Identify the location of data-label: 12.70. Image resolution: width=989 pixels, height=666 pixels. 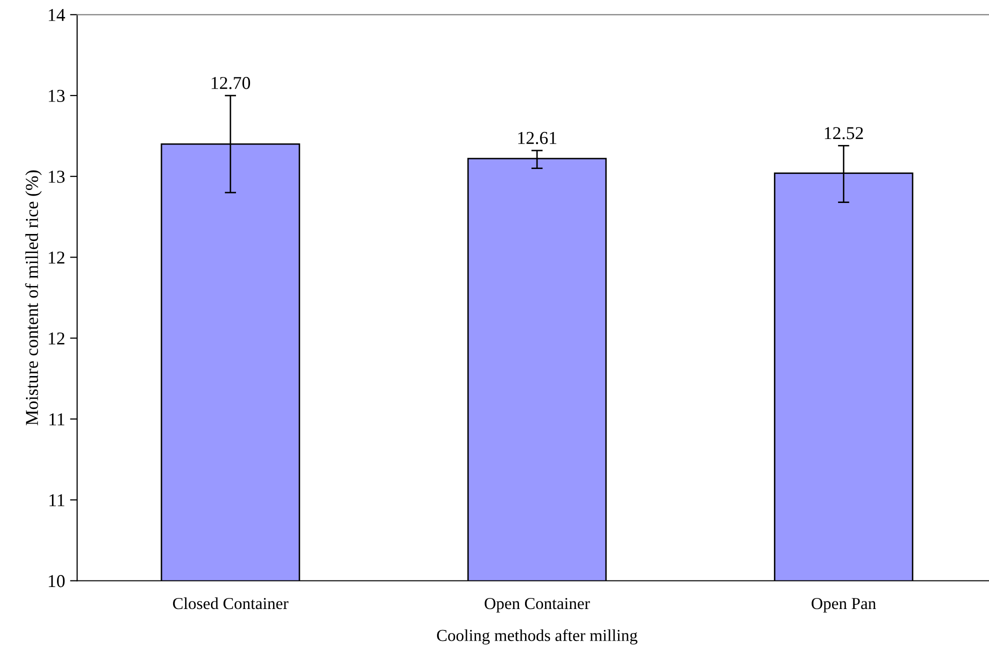
(231, 83).